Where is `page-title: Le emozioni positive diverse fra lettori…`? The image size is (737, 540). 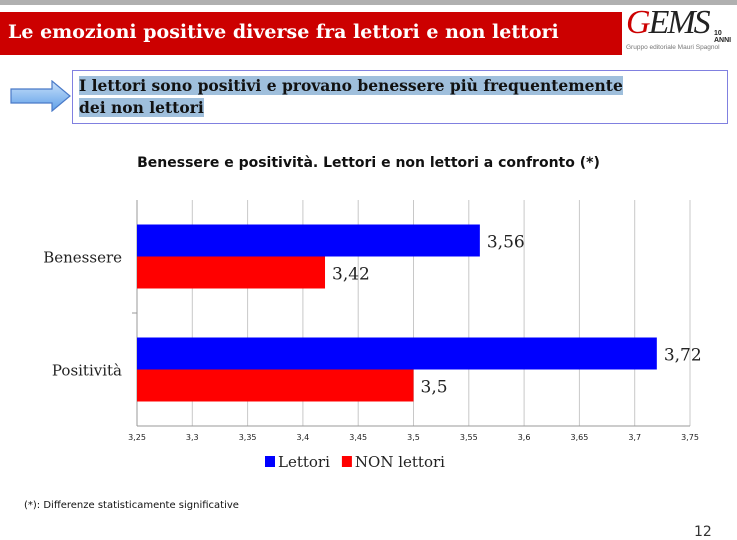 page-title: Le emozioni positive diverse fra lettori… is located at coordinates (283, 32).